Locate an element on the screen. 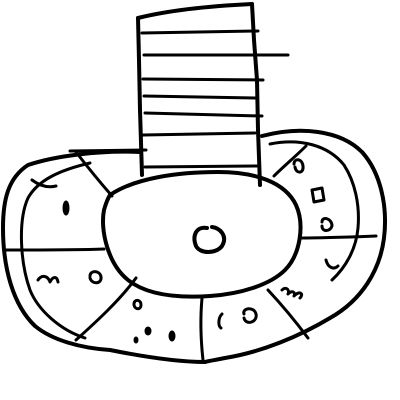  spoke-upper-left is located at coordinates (94, 174).